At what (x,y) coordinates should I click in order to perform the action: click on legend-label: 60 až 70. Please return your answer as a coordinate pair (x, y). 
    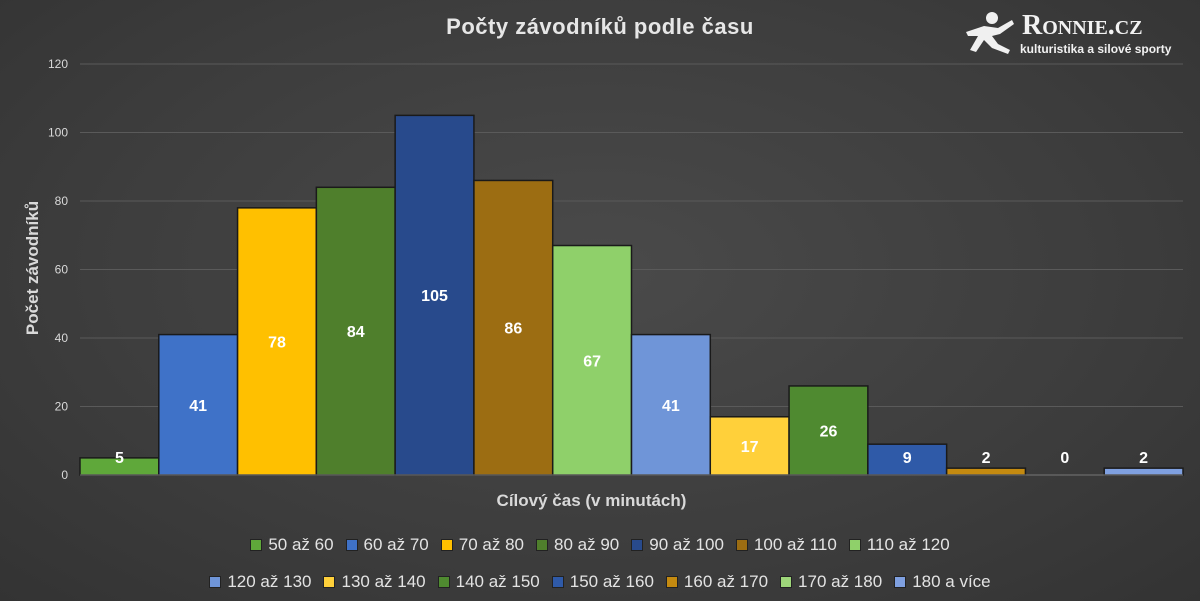
    Looking at the image, I should click on (396, 544).